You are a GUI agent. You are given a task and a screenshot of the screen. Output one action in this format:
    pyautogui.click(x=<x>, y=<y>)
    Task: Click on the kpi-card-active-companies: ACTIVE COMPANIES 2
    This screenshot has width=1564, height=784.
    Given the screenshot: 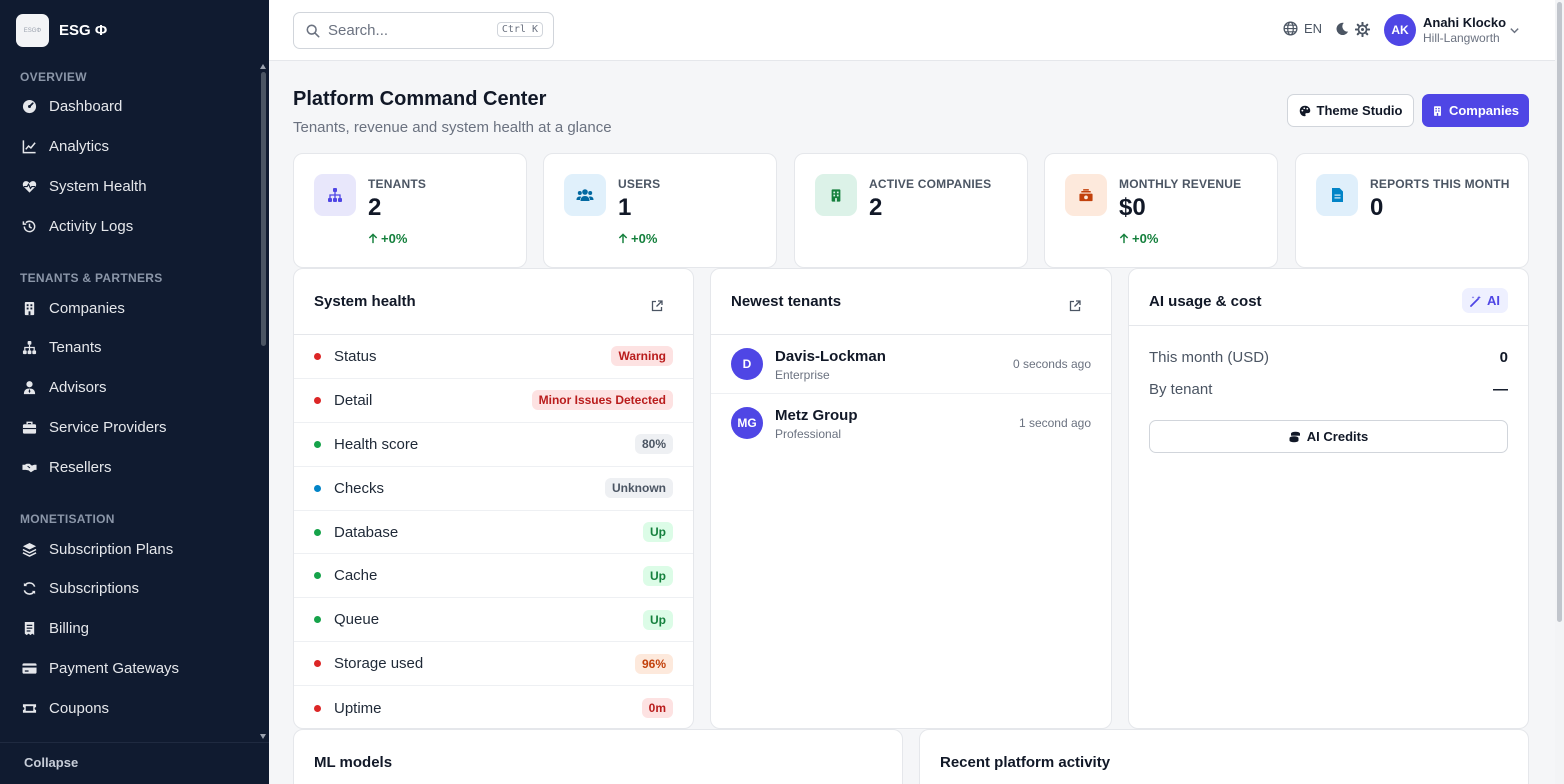 What is the action you would take?
    pyautogui.click(x=911, y=210)
    